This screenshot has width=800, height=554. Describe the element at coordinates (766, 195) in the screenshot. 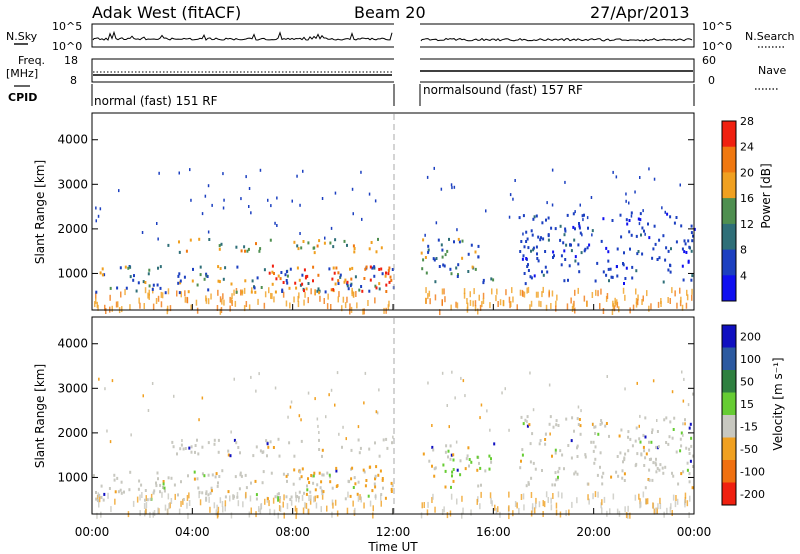

I see `power-colorbar-label: Power [dB]` at that location.